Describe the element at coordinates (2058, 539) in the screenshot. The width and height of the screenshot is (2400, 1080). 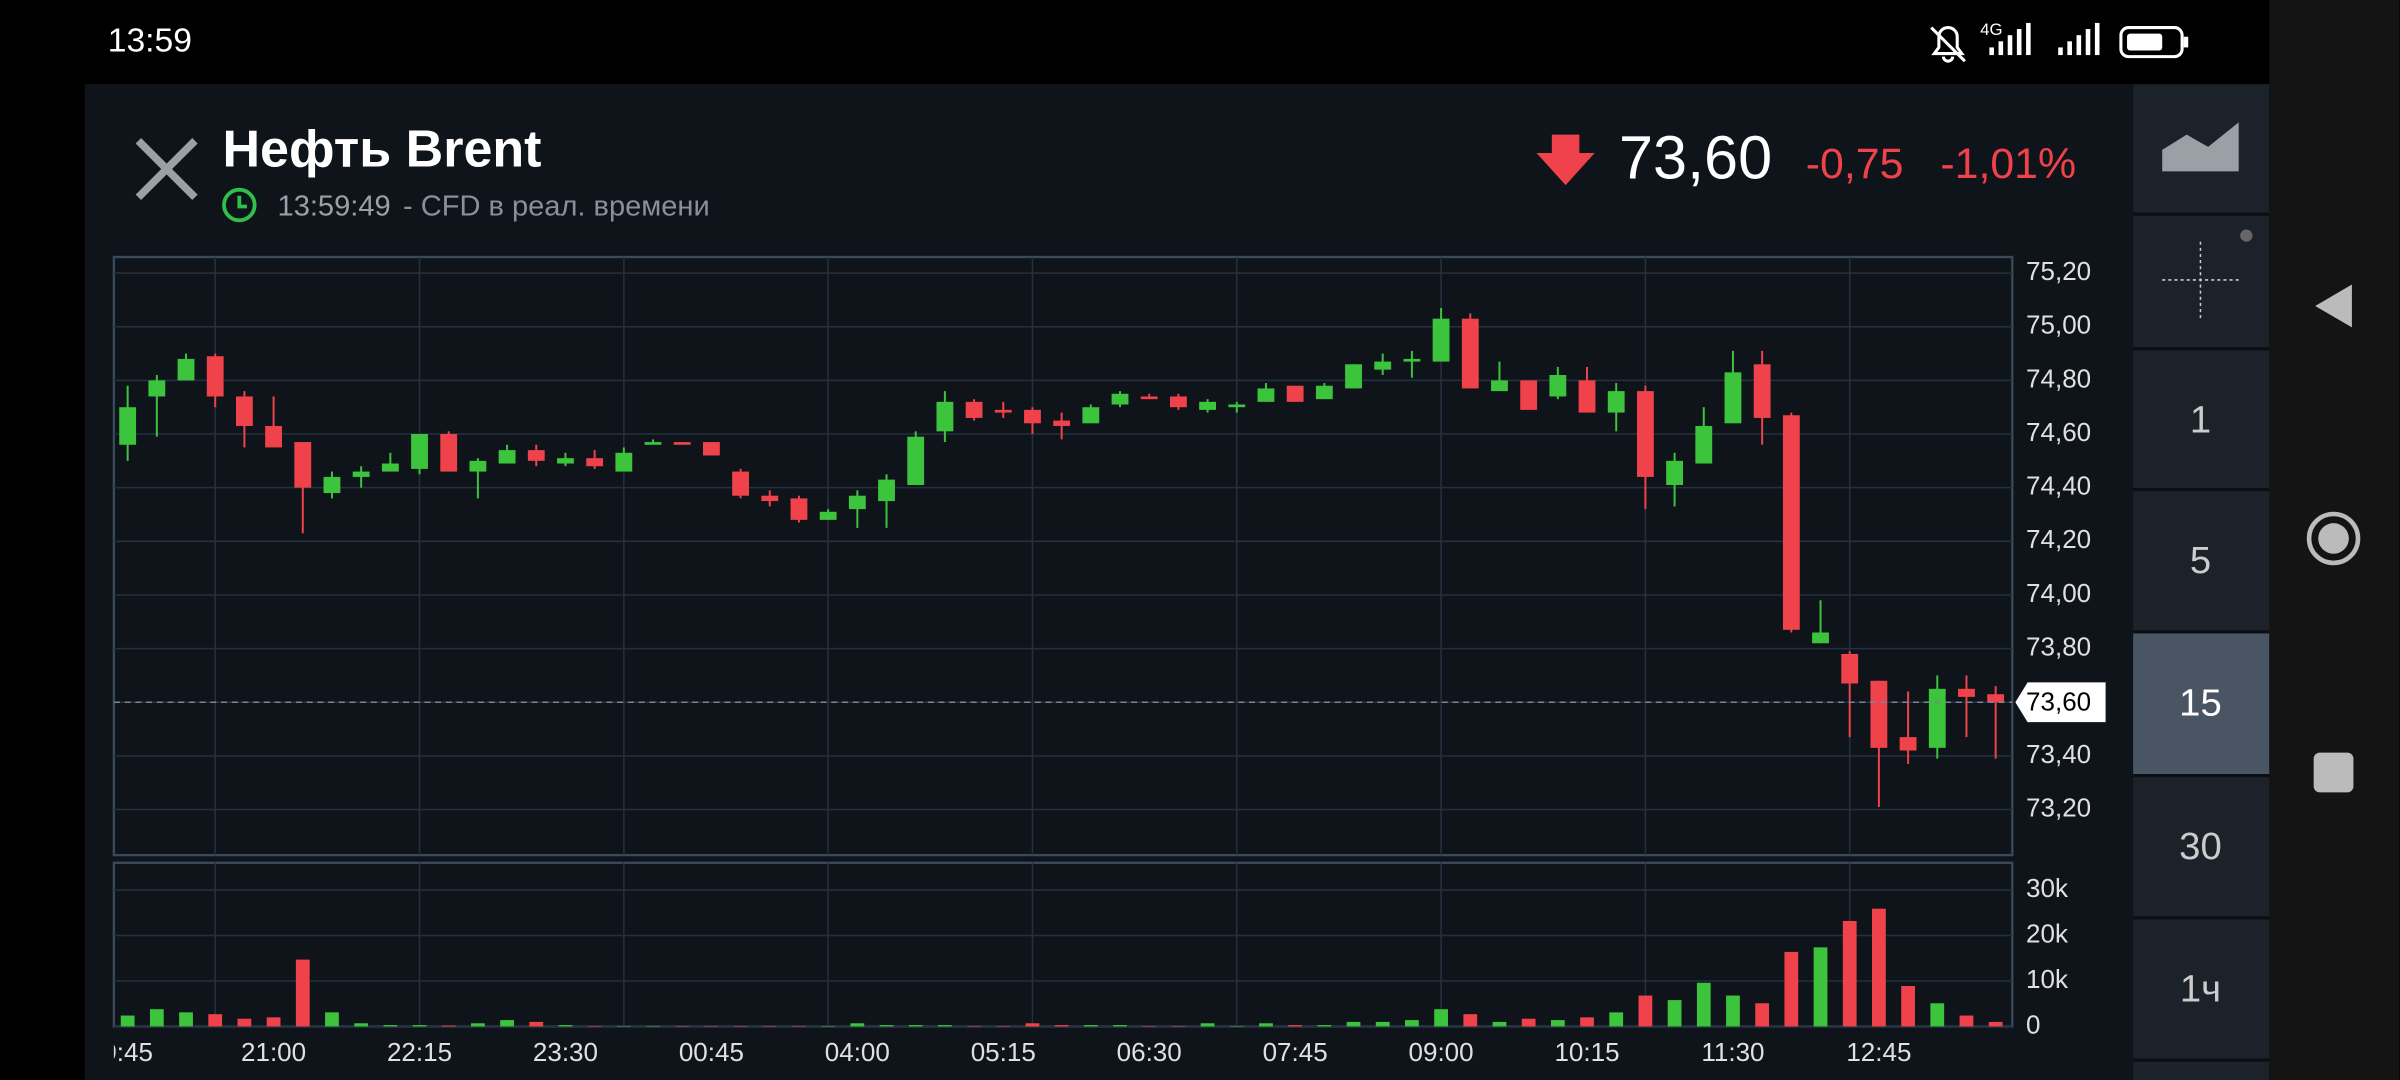
I see `y-tick-label: 74,20` at that location.